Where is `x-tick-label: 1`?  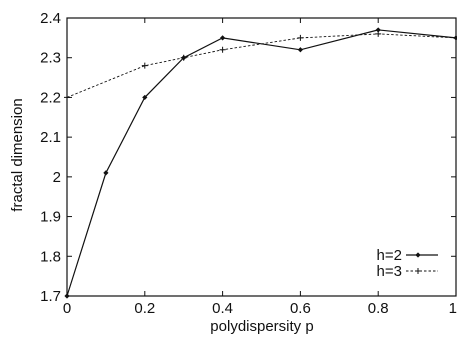
x-tick-label: 1 is located at coordinates (453, 308).